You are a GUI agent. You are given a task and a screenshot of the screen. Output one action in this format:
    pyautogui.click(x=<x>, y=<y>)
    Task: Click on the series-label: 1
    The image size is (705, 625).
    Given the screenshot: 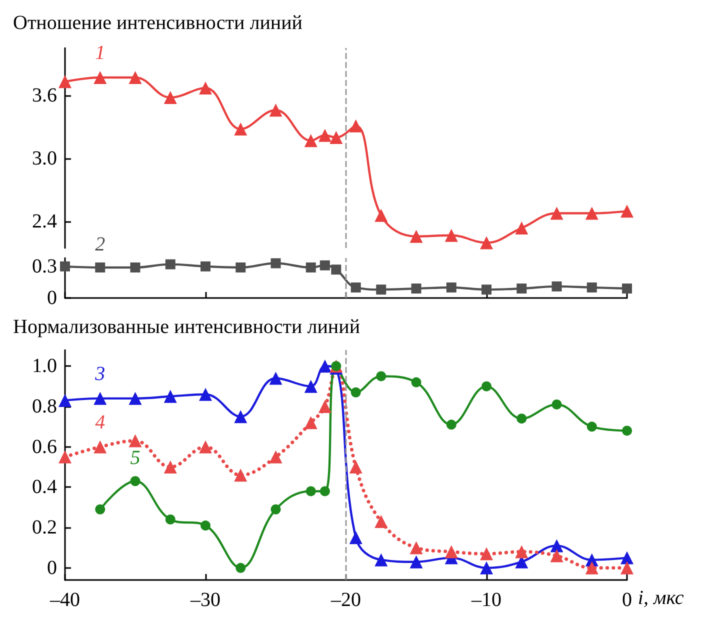 What is the action you would take?
    pyautogui.click(x=100, y=53)
    